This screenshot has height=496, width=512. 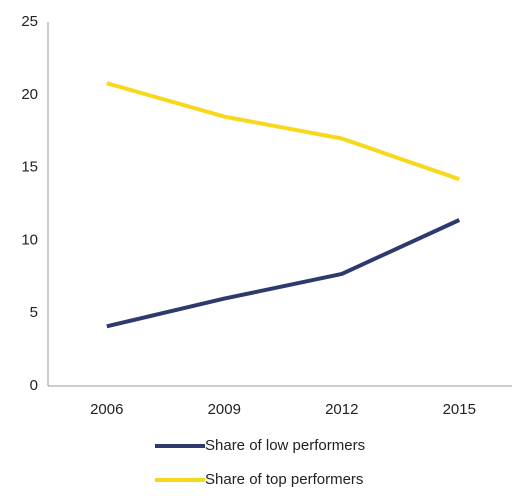 I want to click on x-tick-label: 2015, so click(x=459, y=409).